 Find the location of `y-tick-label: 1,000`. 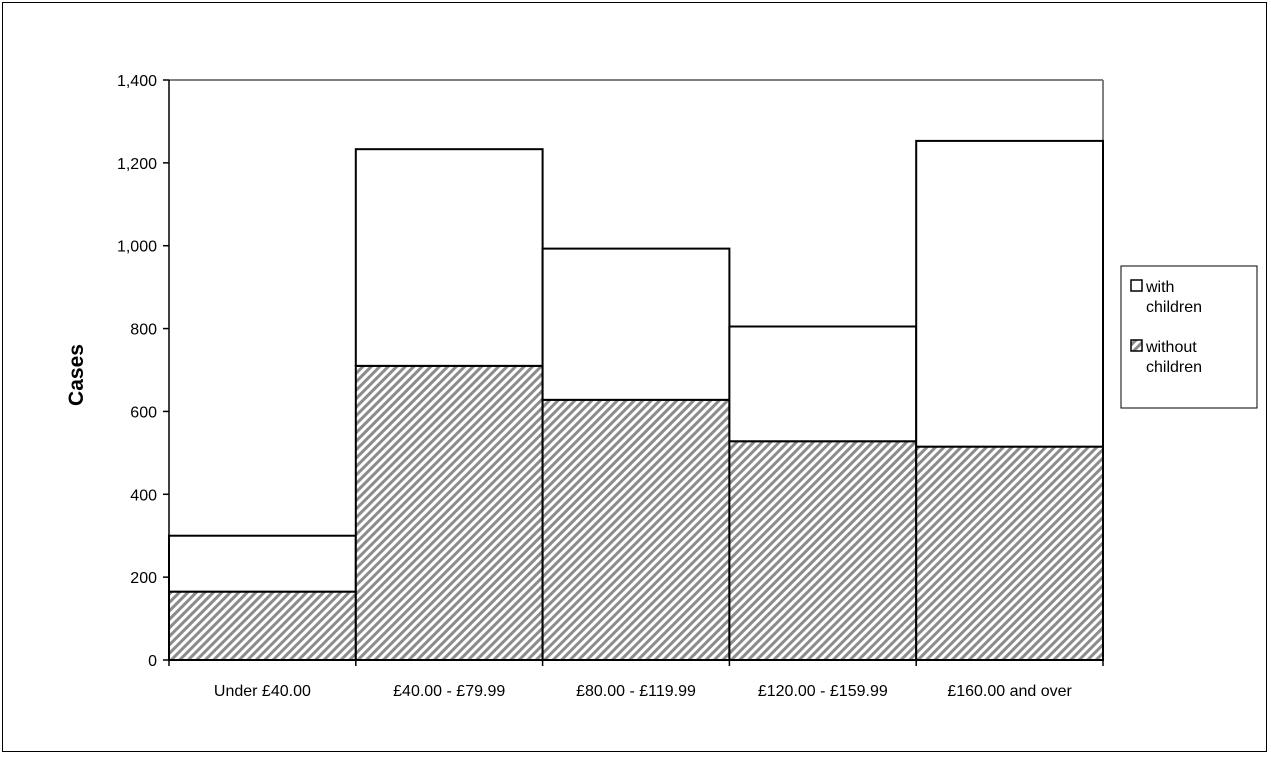

y-tick-label: 1,000 is located at coordinates (137, 247).